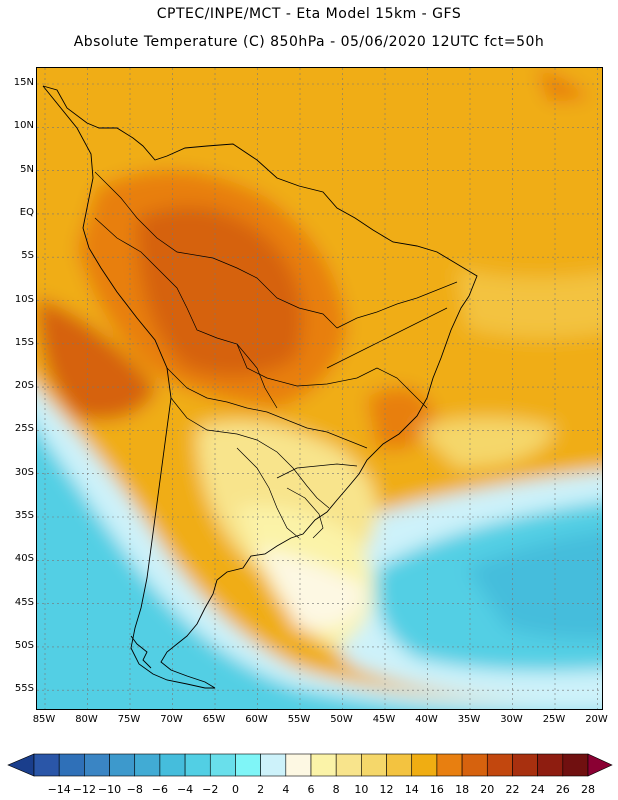  Describe the element at coordinates (361, 789) in the screenshot. I see `colorbar-label: 10` at that location.